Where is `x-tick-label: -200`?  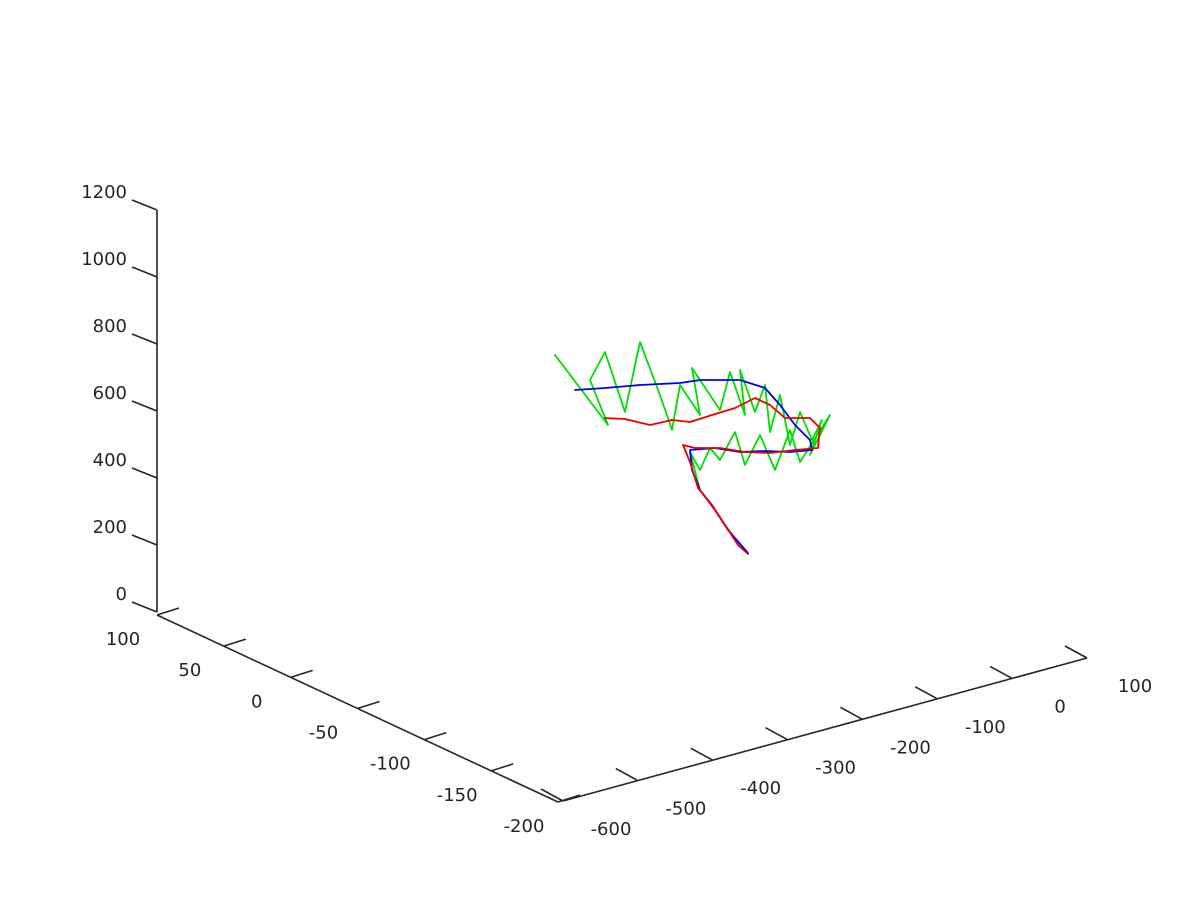 x-tick-label: -200 is located at coordinates (910, 747).